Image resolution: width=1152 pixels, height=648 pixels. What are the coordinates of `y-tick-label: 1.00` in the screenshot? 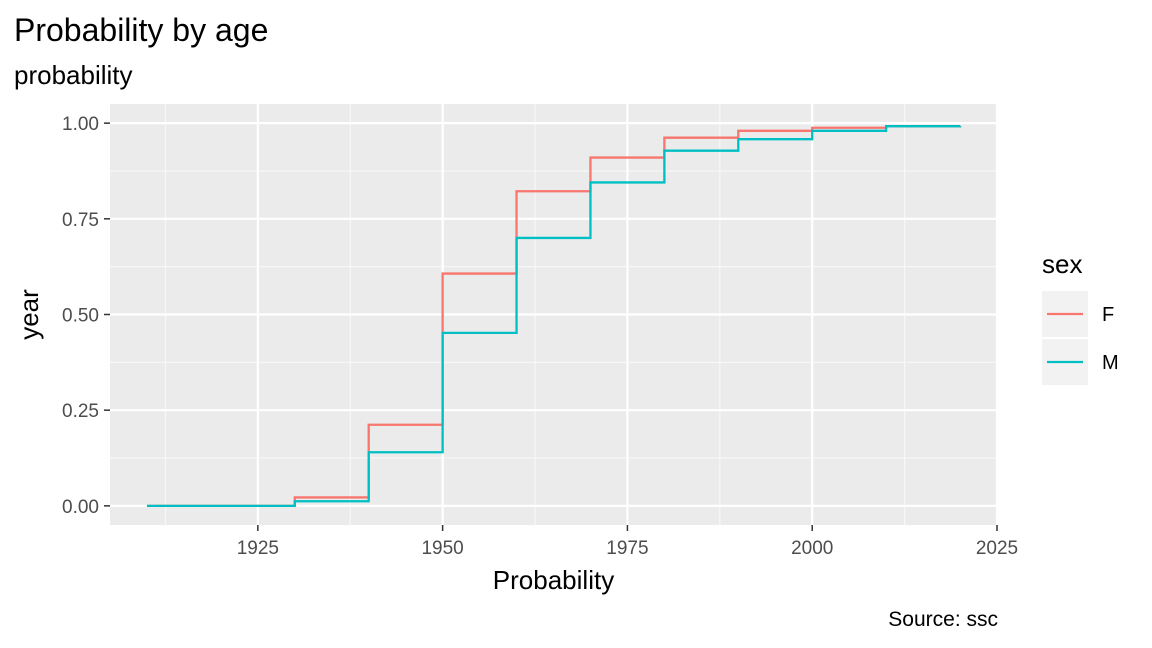 It's located at (80, 124).